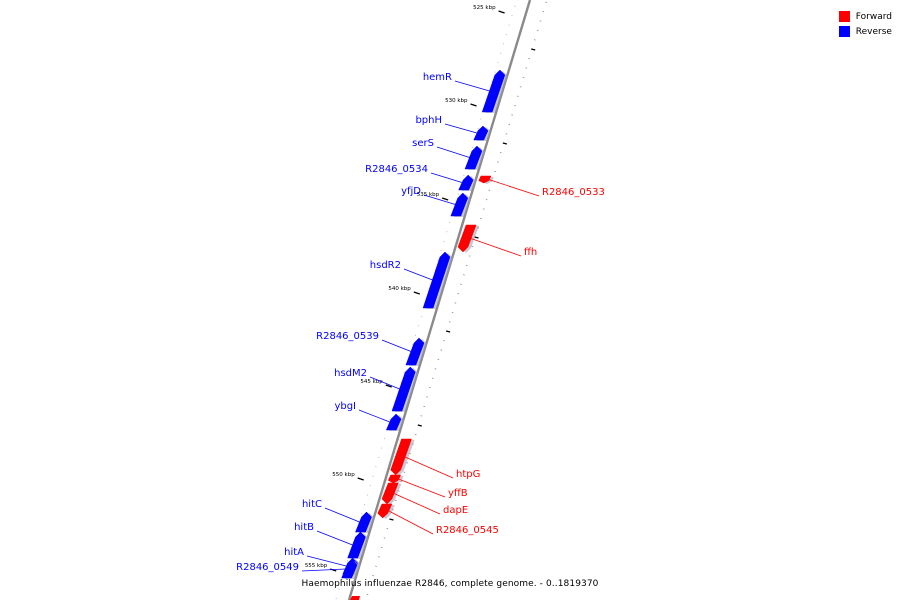 The height and width of the screenshot is (600, 900). Describe the element at coordinates (436, 201) in the screenshot. I see `gene-yfjd: yfjD` at that location.